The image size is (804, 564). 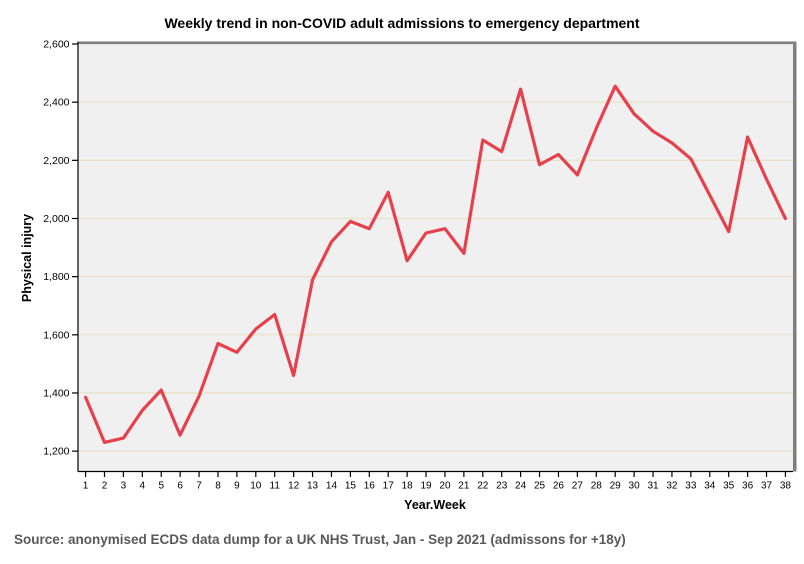 I want to click on plot-frame-right, so click(x=795, y=256).